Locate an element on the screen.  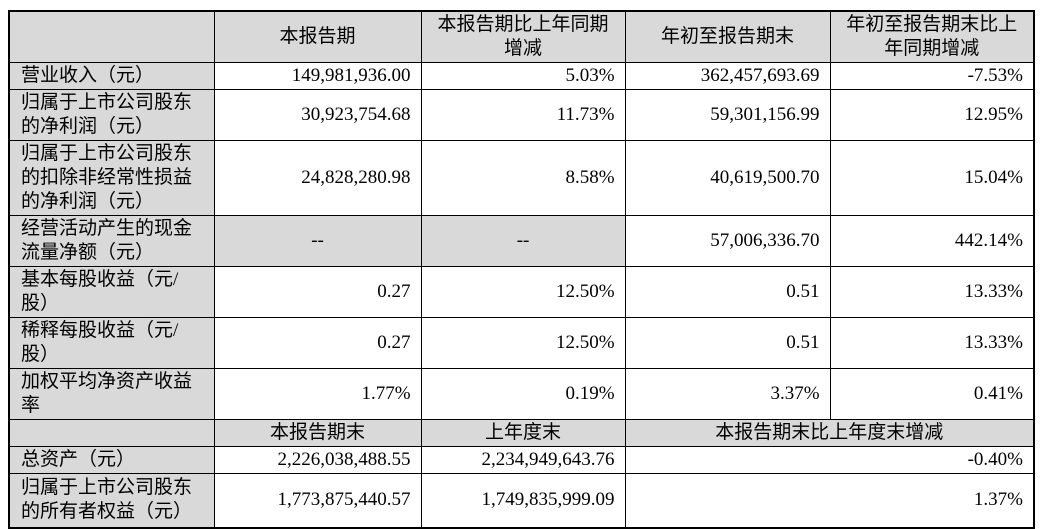
metric-label: 归属于上市公司股东 的扣除非经常性损益 的净利润（元） is located at coordinates (111, 178).